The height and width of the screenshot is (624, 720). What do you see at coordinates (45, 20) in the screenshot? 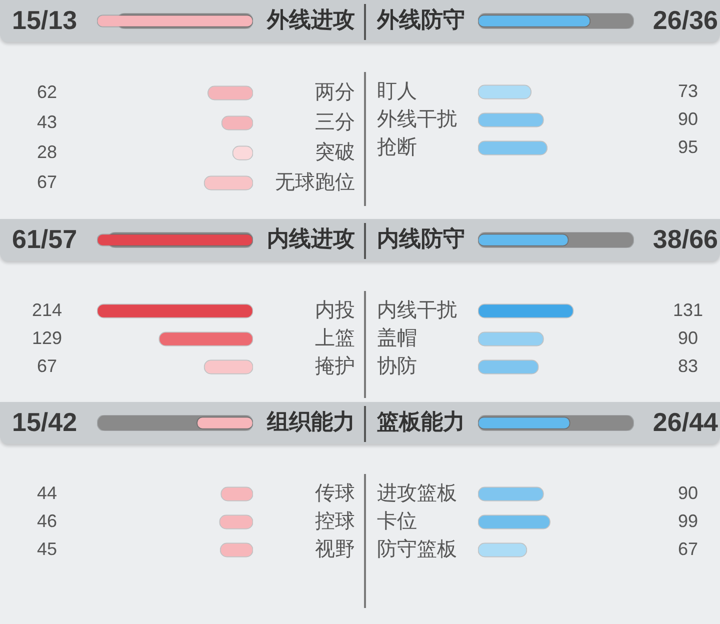
I see `text: 15/13` at bounding box center [45, 20].